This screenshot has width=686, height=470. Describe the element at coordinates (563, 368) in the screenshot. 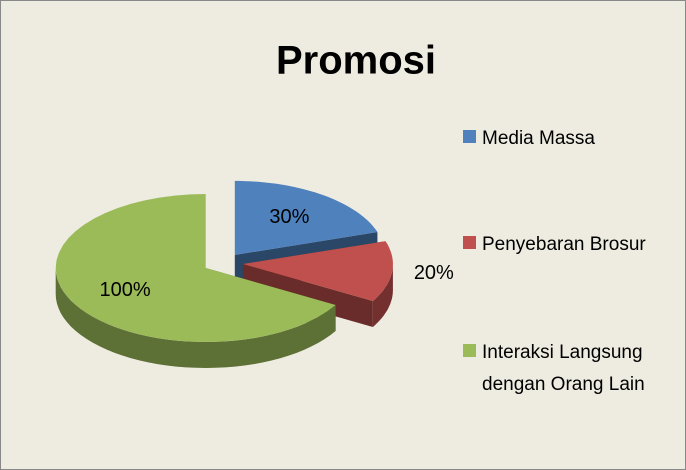

I see `legend-label: Interaksi Langsung dengan Orang Lain` at that location.